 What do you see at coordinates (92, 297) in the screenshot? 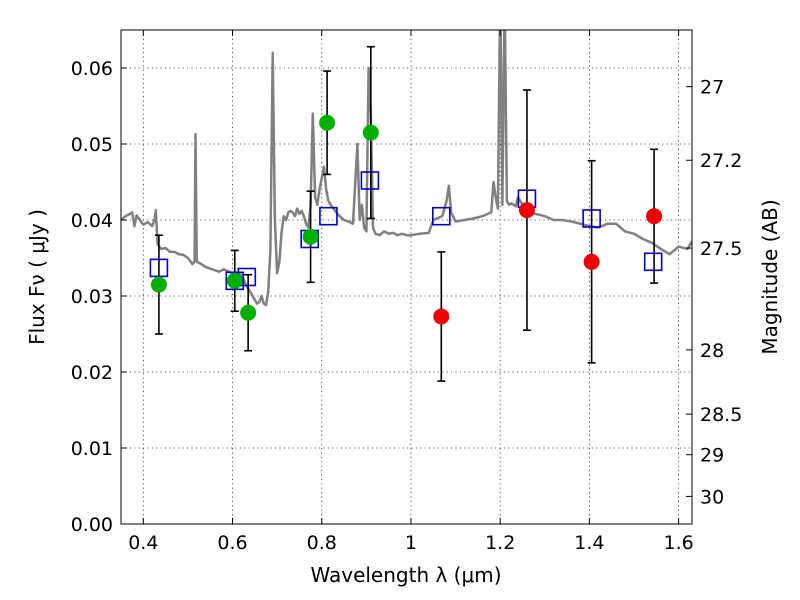
I see `y-tick-label: 0.03` at bounding box center [92, 297].